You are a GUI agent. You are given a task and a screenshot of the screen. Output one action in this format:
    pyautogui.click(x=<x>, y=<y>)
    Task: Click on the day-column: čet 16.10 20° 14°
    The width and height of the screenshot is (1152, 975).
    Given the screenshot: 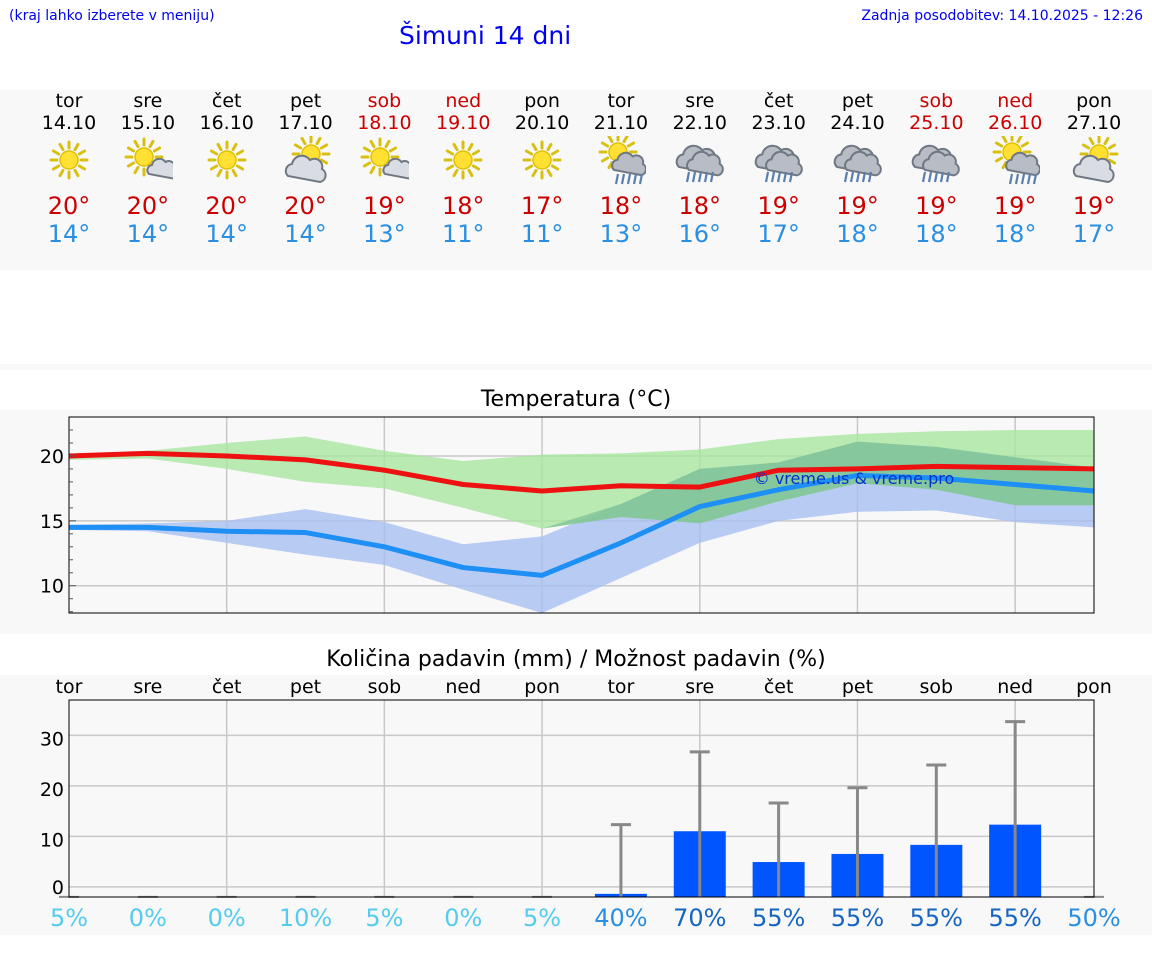 What is the action you would take?
    pyautogui.click(x=227, y=169)
    